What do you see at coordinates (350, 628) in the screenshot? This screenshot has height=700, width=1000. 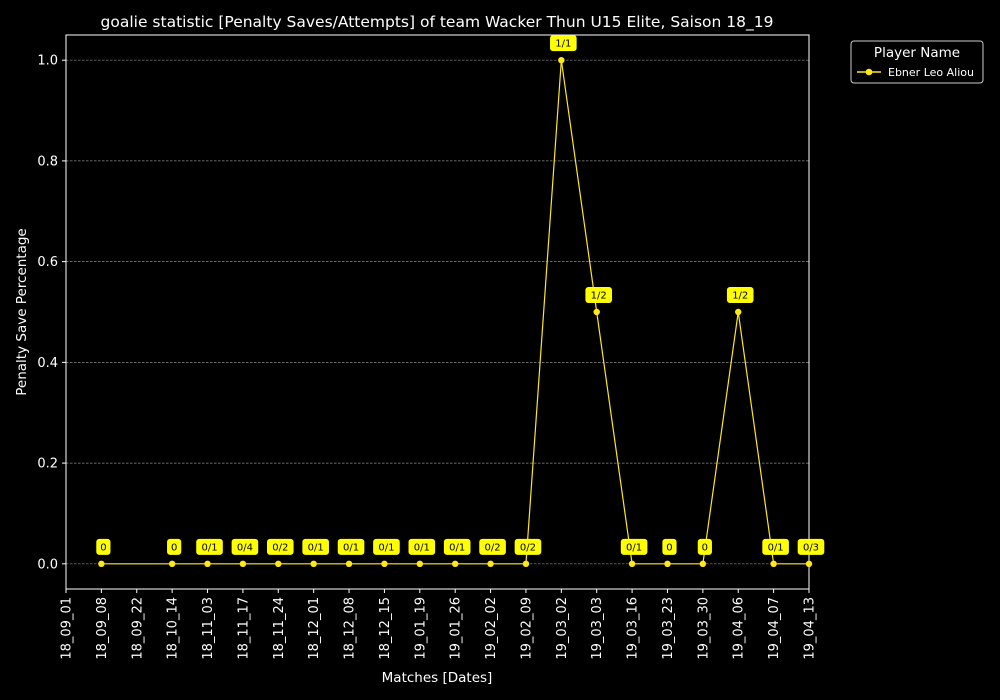 I see `x-tick-label: 18_12_08` at bounding box center [350, 628].